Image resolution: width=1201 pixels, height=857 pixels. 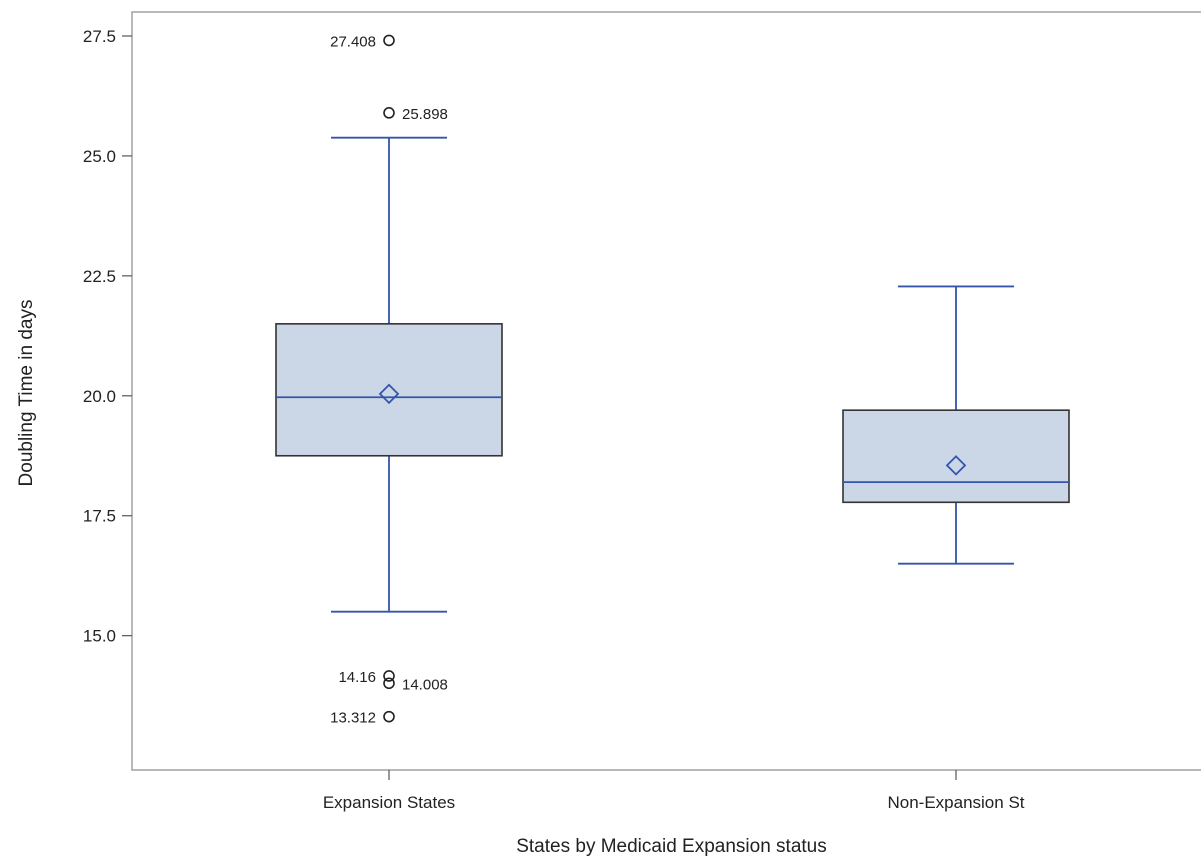 I want to click on y-axis: 15.0 17.5 20.0 22.5 25.0 27.5, so click(x=107, y=336).